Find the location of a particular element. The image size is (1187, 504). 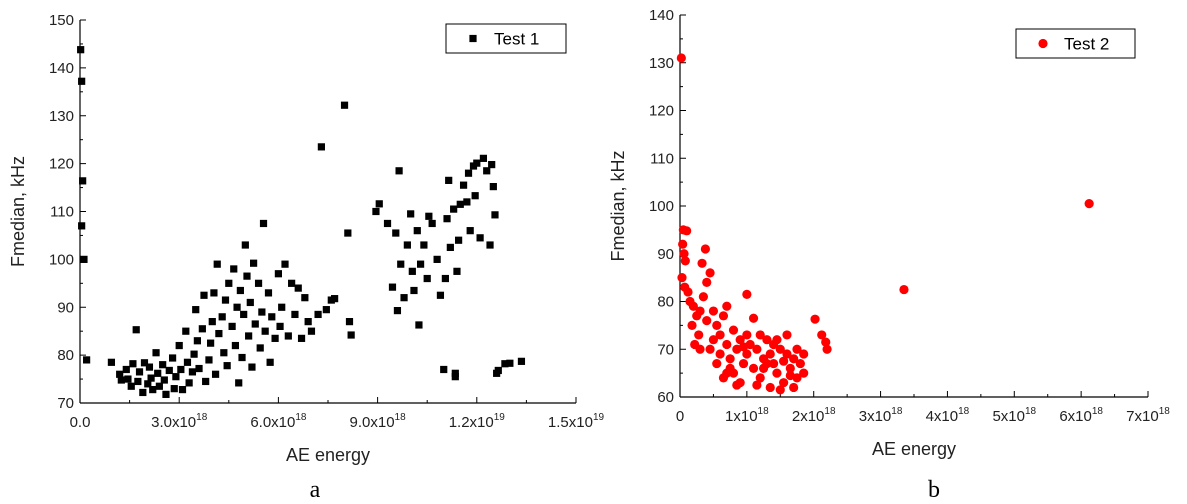

x-tick-label: 3.0x10¹⁸ is located at coordinates (179, 421).